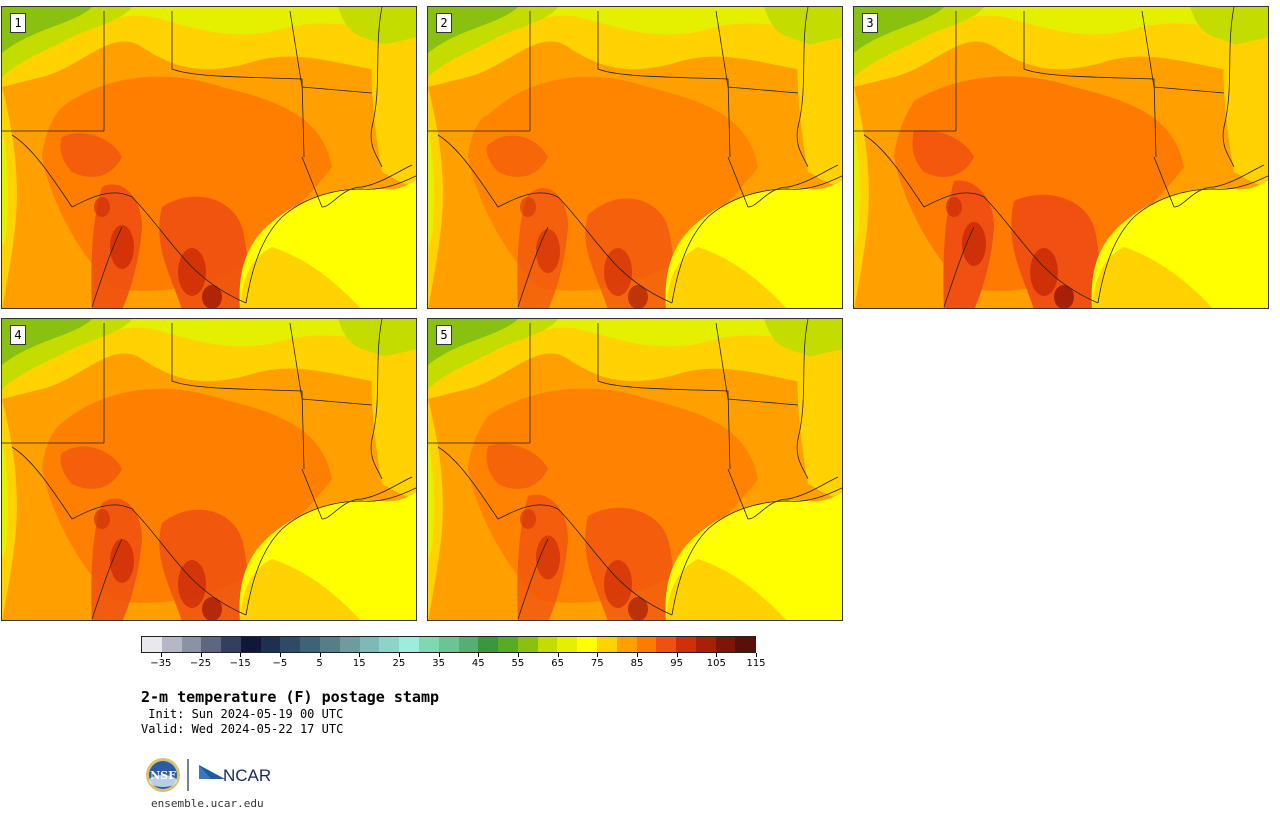  I want to click on member-panel-2: 2, so click(635, 157).